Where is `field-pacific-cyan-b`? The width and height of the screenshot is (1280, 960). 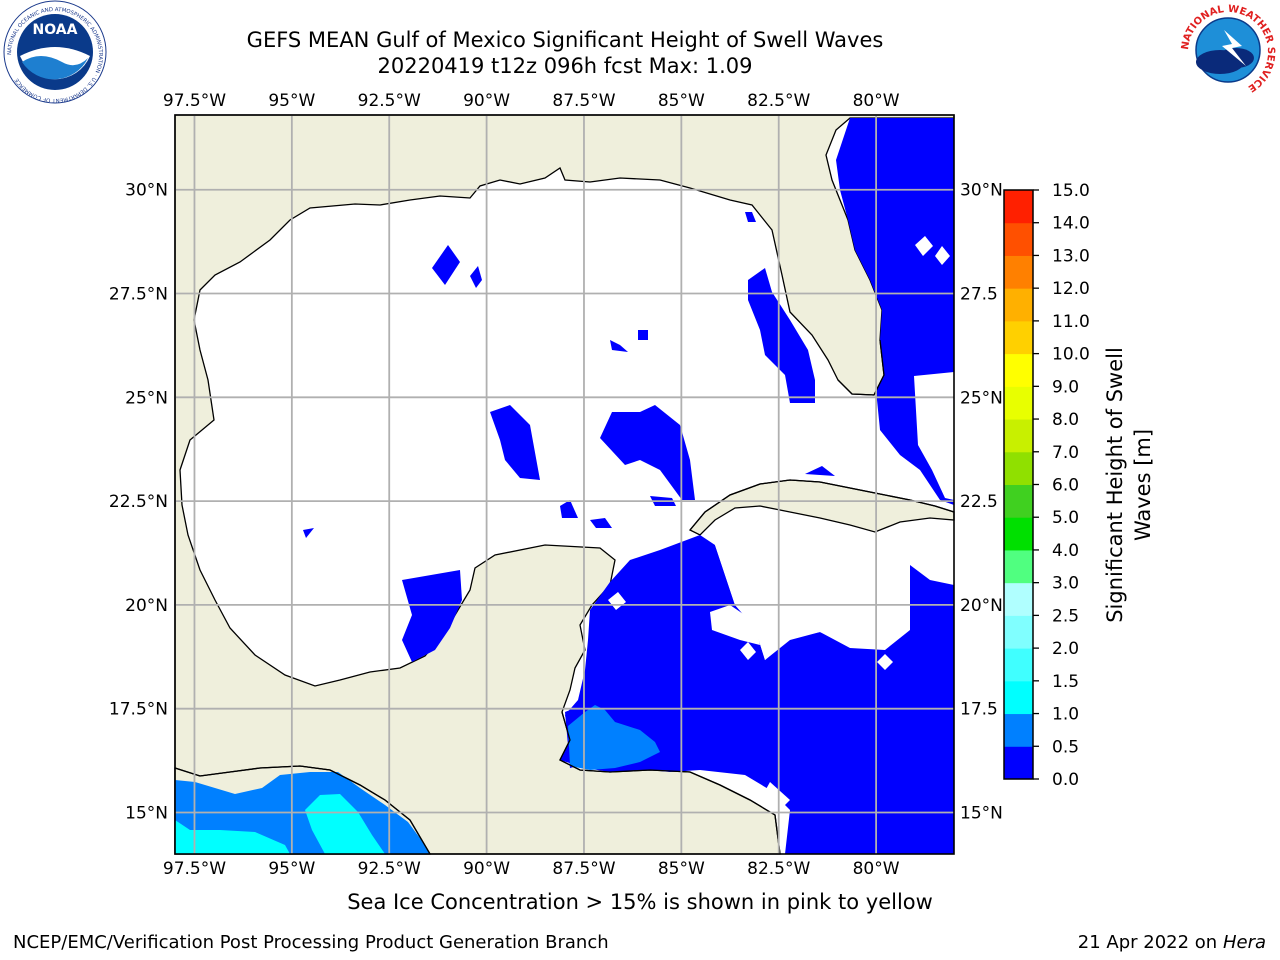
field-pacific-cyan-b is located at coordinates (232, 837).